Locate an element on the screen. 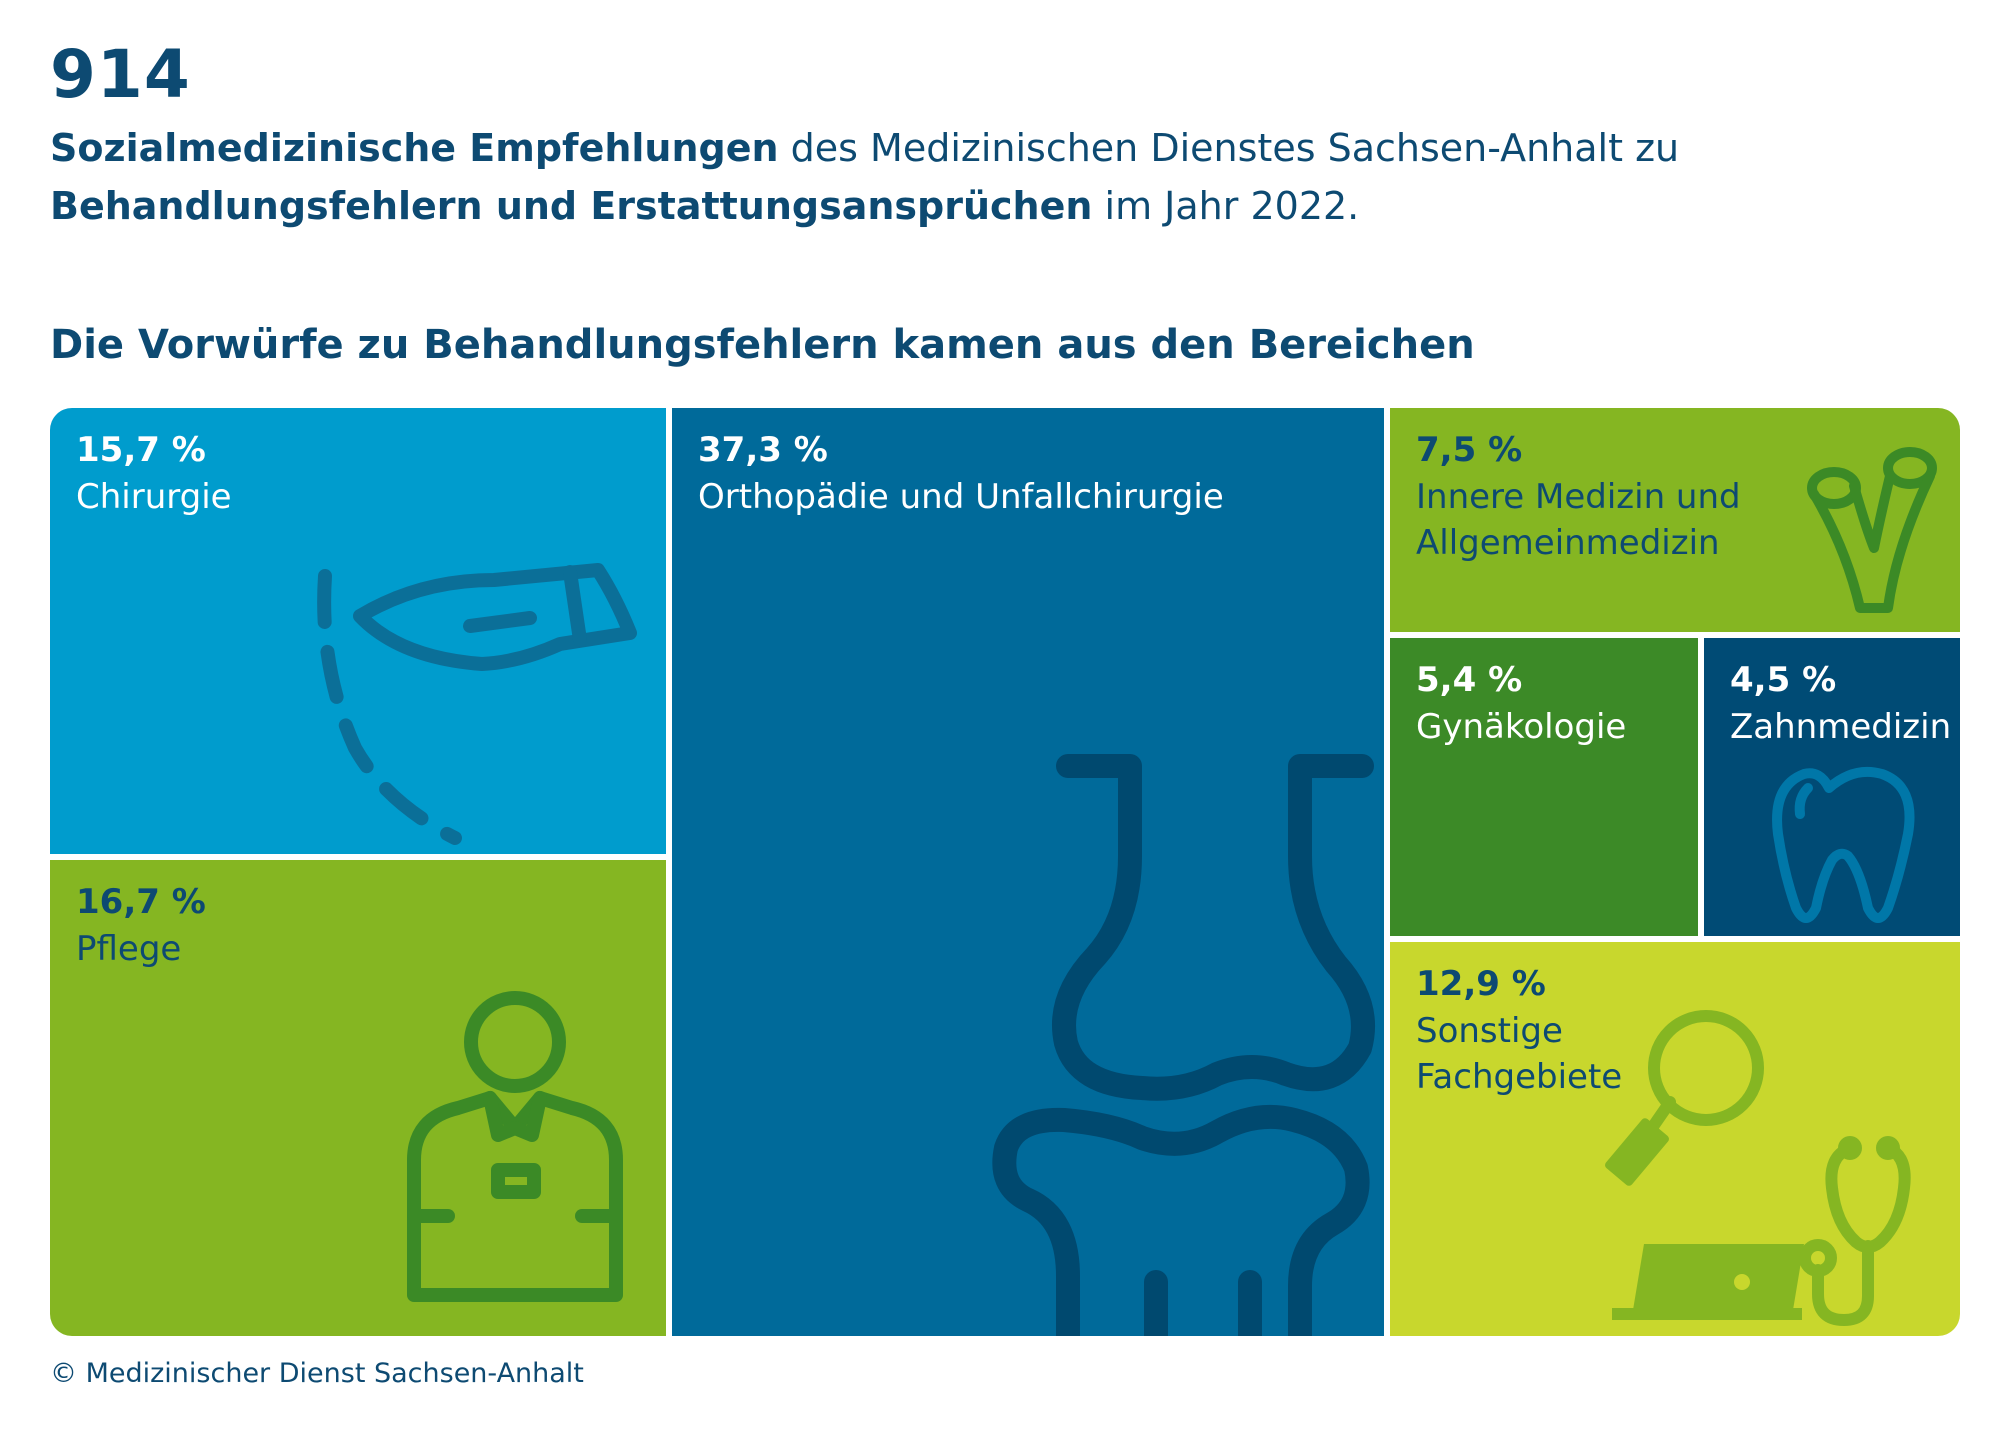 The width and height of the screenshot is (2000, 1429). tile-percent: 5,4 % is located at coordinates (1469, 680).